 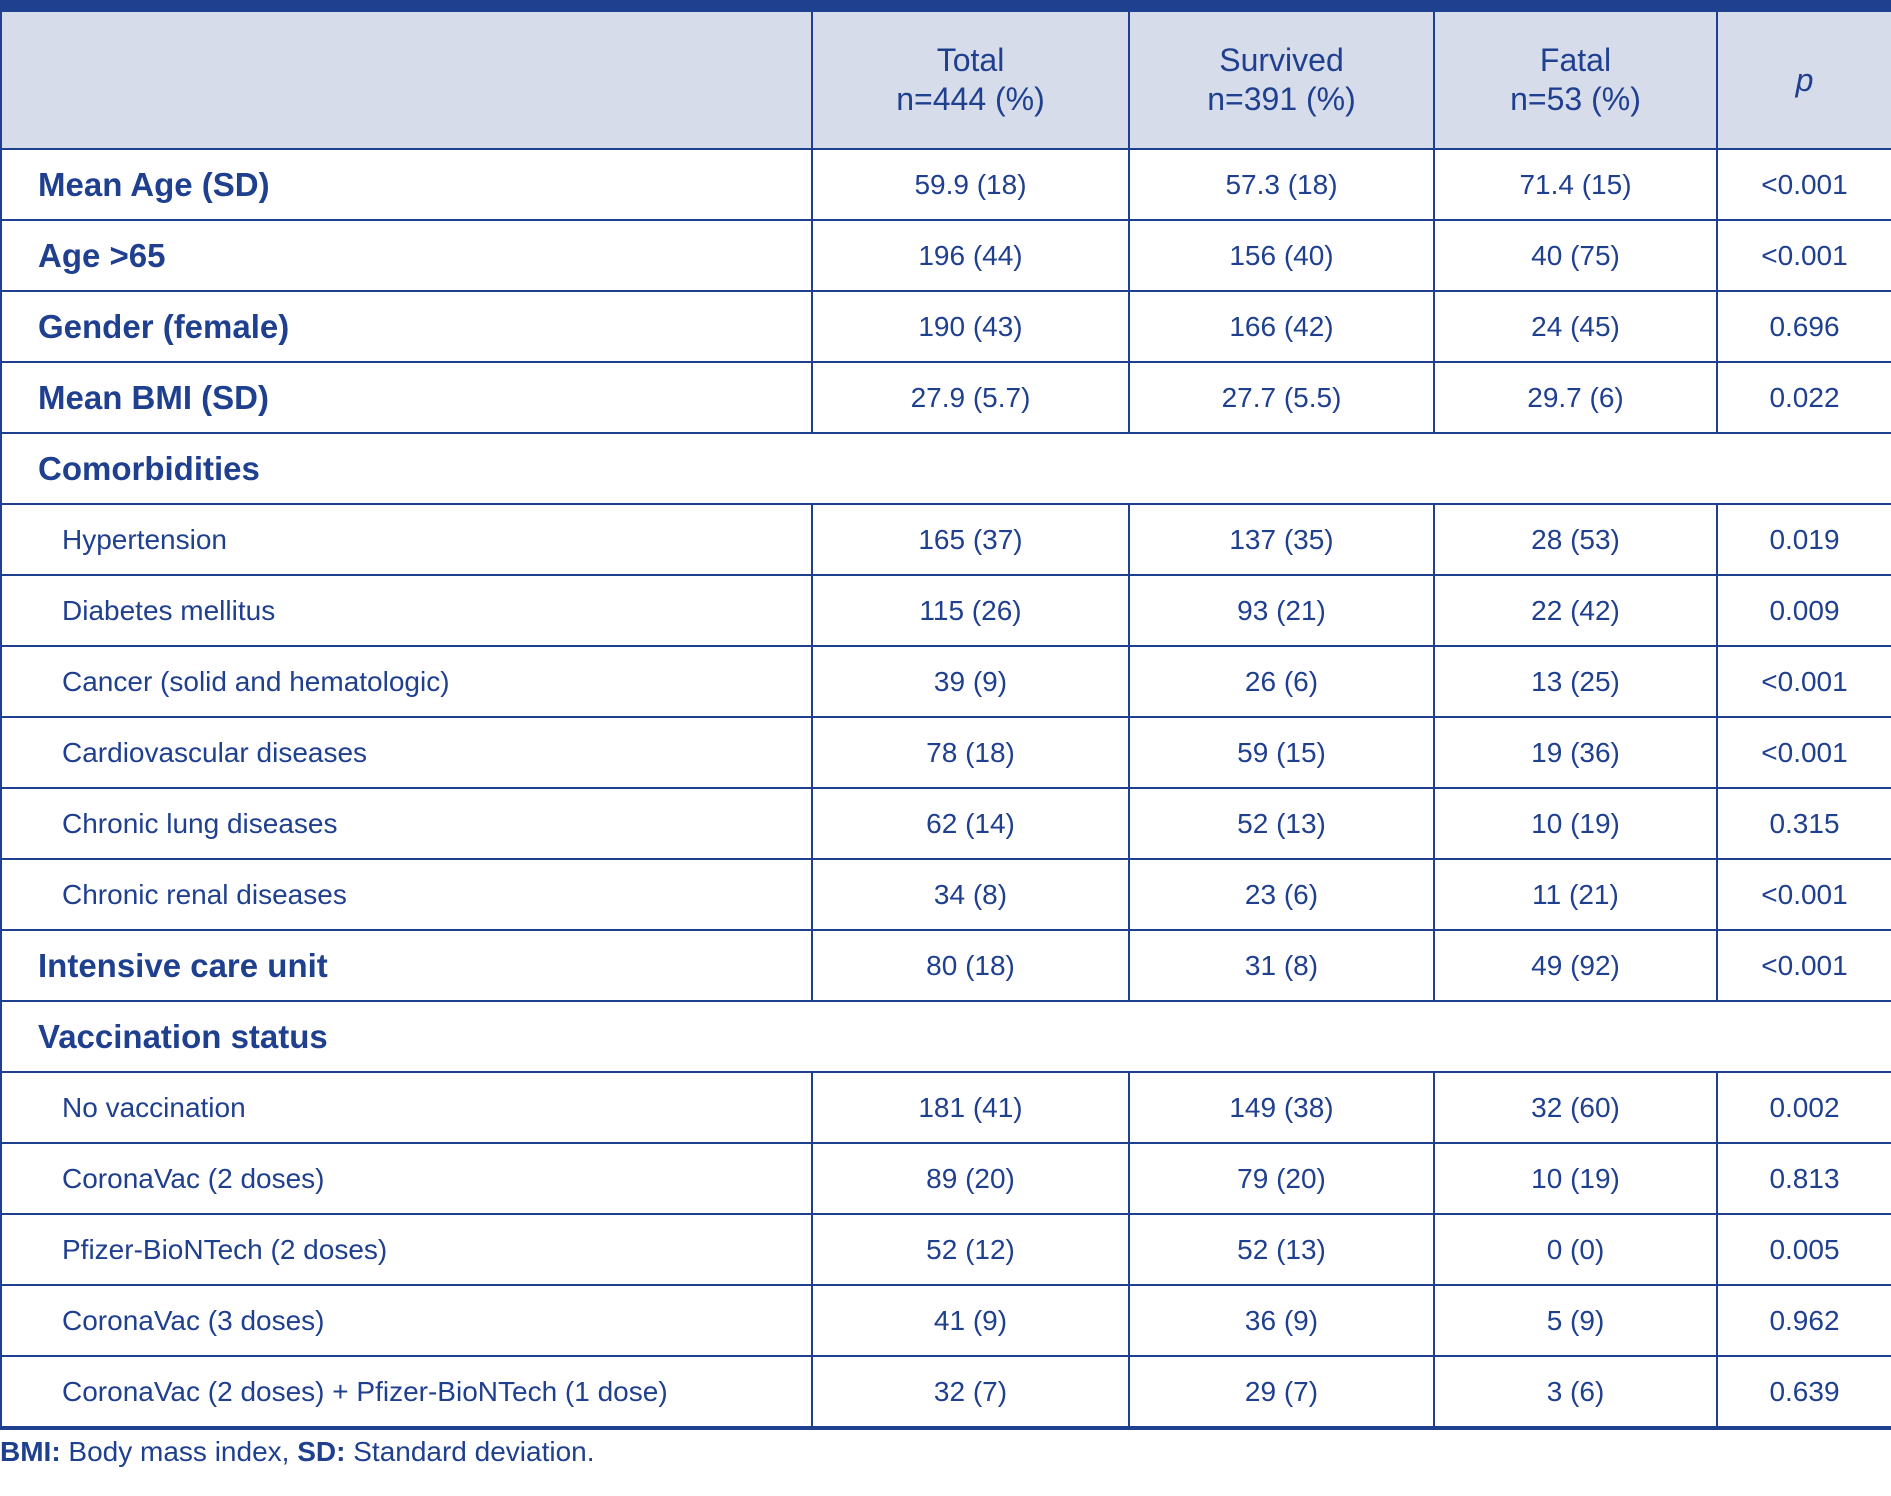 What do you see at coordinates (406, 681) in the screenshot?
I see `row-label: Cancer (solid and hematologic)` at bounding box center [406, 681].